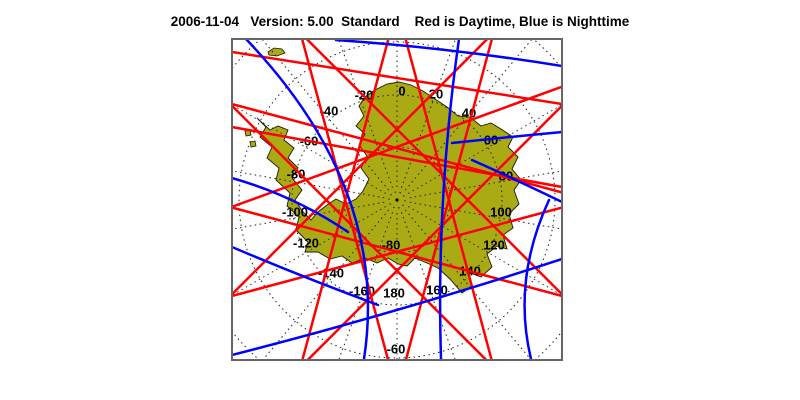 This screenshot has width=800, height=400. Describe the element at coordinates (501, 211) in the screenshot. I see `longitude-label-100: 100` at that location.